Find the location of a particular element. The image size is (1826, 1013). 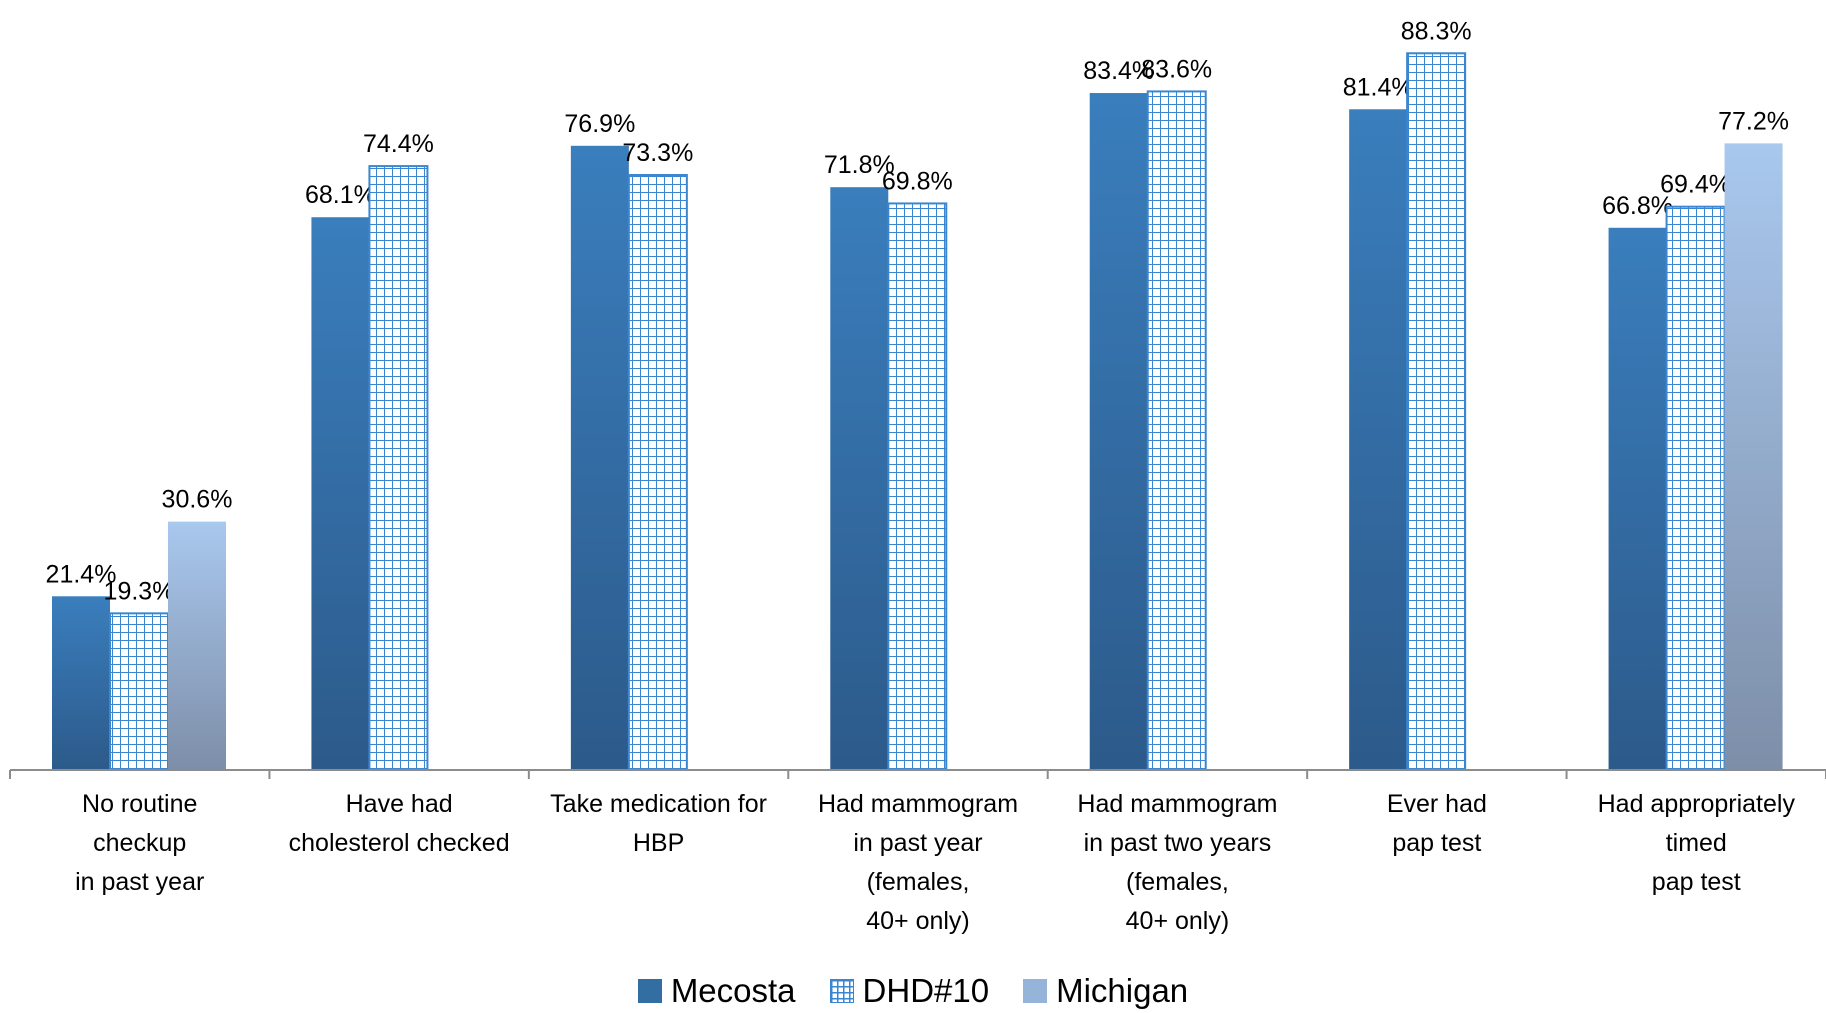

data-label-mecosta-6: 66.8% is located at coordinates (1637, 206).